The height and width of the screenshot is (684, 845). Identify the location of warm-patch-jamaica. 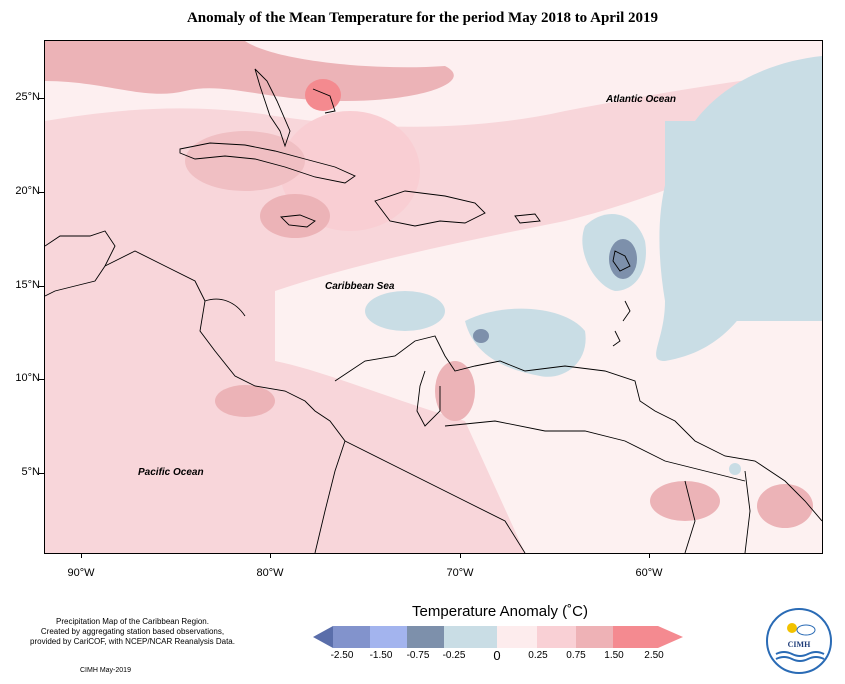
(295, 216).